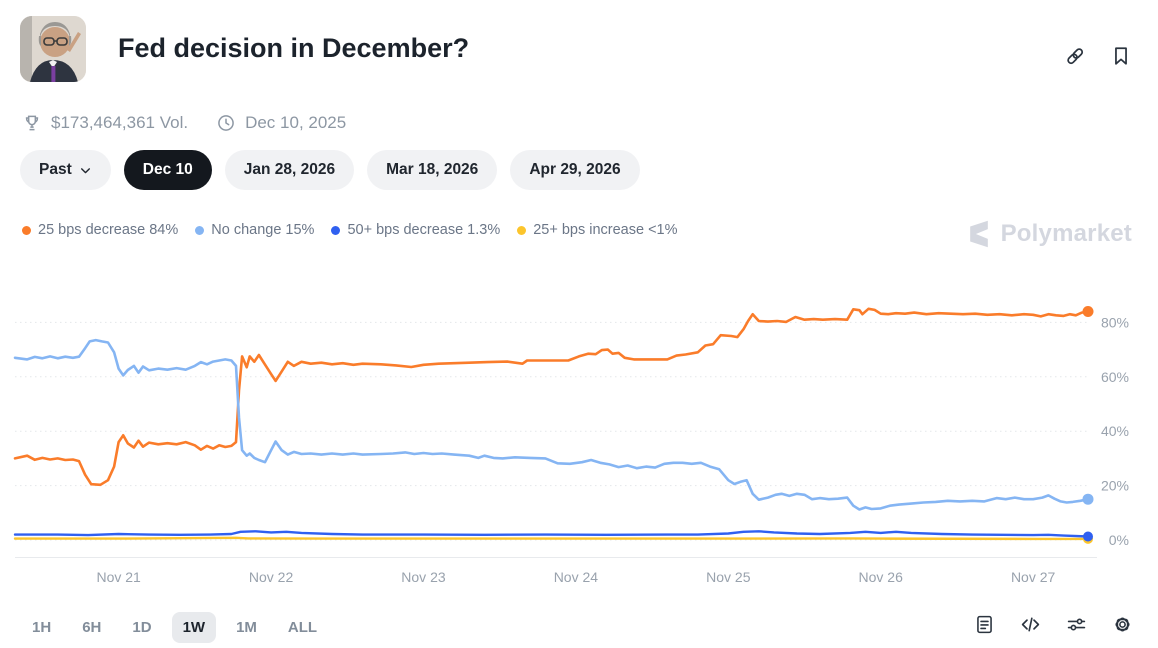 Image resolution: width=1158 pixels, height=648 pixels. Describe the element at coordinates (32, 123) in the screenshot. I see `trophy-icon` at that location.